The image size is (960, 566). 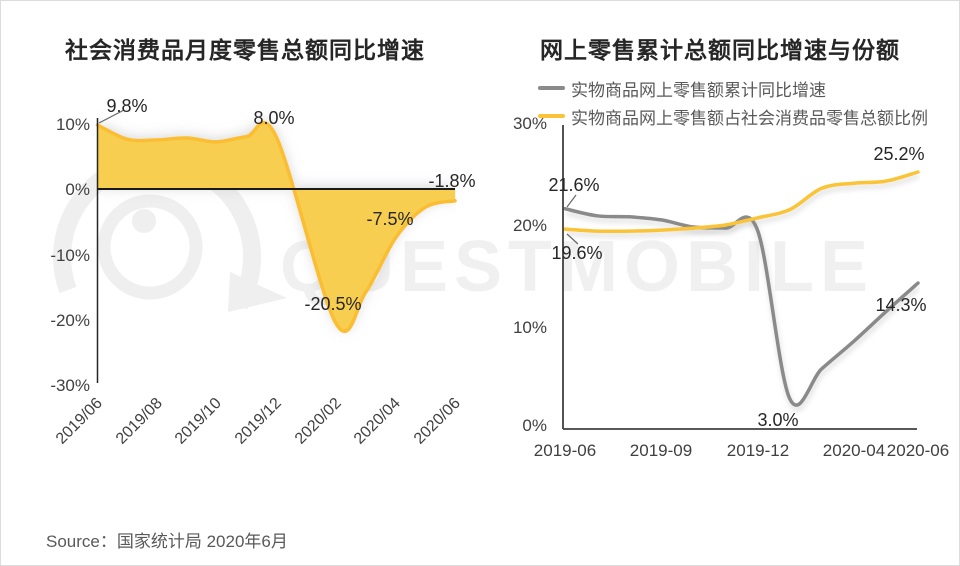 I want to click on share-line-series, so click(x=741, y=202).